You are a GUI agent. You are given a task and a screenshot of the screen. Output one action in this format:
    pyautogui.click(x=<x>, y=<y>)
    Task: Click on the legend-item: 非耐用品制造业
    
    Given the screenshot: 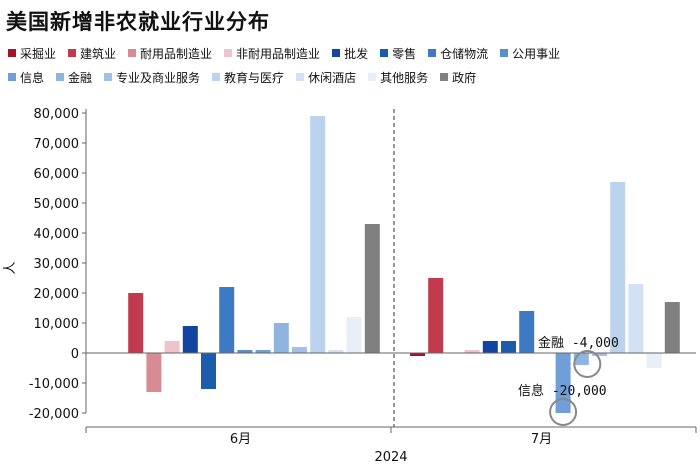 What is the action you would take?
    pyautogui.click(x=272, y=53)
    